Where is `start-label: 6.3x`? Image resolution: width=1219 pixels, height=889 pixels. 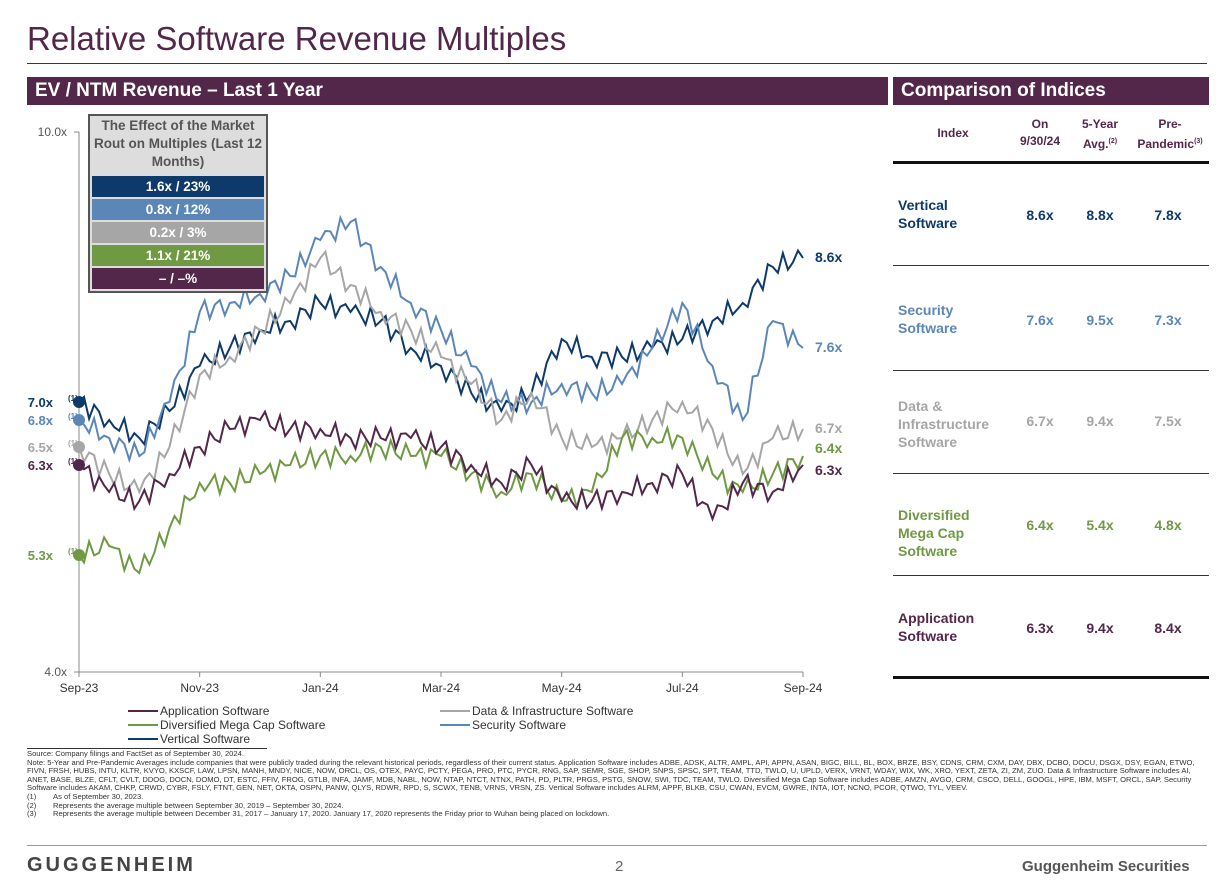 start-label: 6.3x is located at coordinates (41, 465).